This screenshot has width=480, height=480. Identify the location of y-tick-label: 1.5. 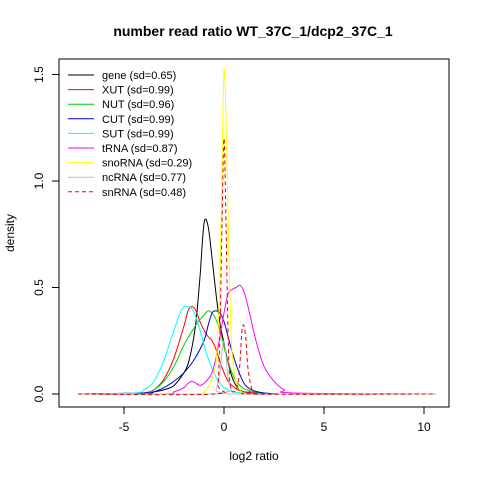
(39, 74).